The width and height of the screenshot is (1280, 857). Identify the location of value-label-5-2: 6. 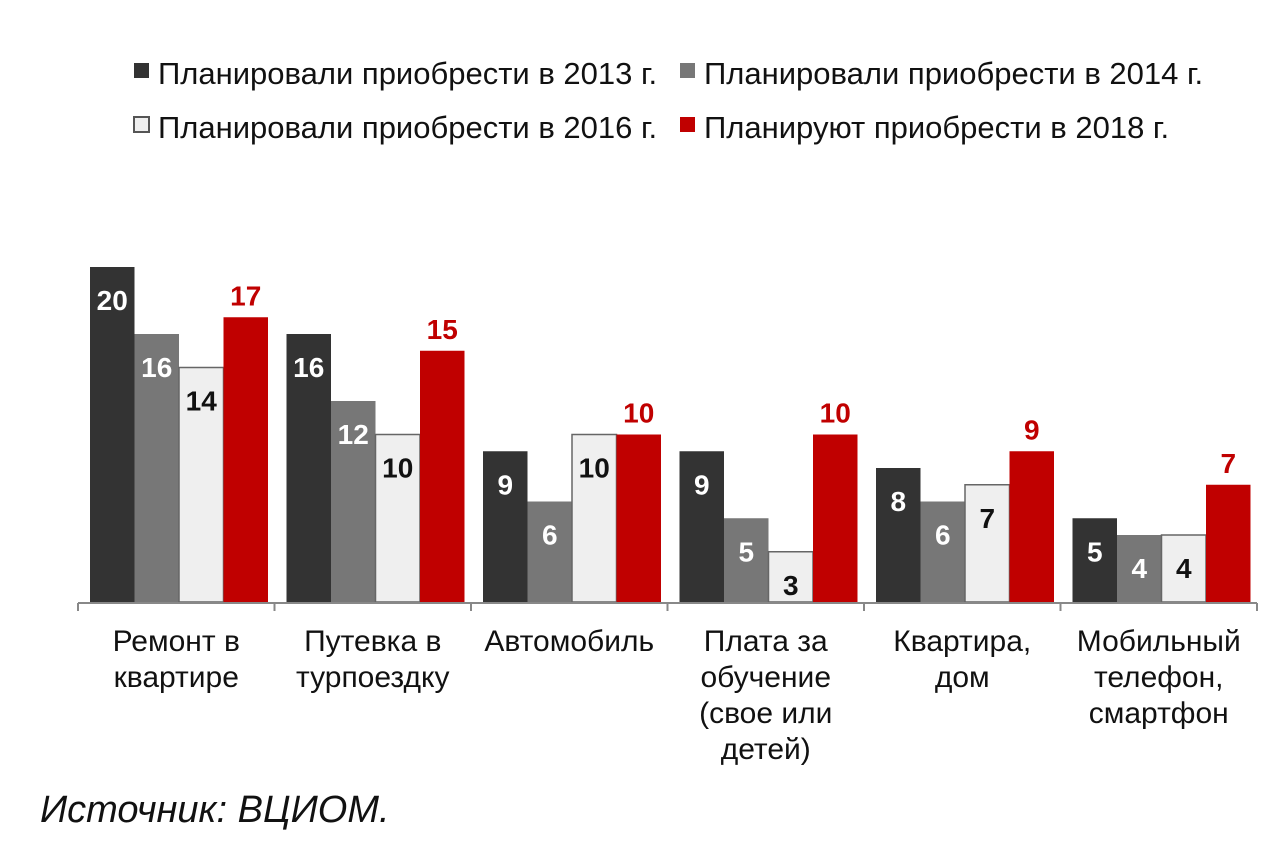
(943, 535).